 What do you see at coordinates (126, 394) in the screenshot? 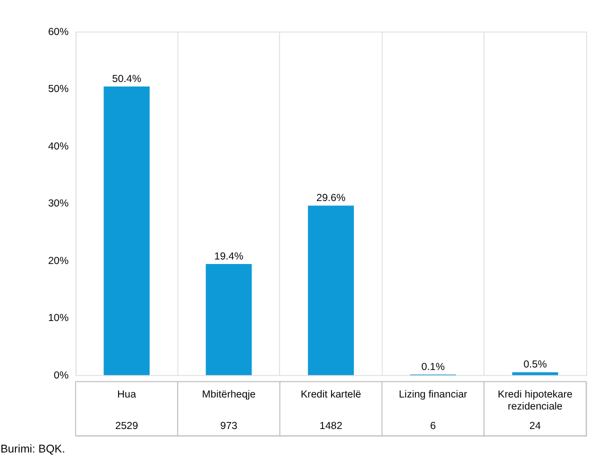
I see `x-tick-label: Hua` at bounding box center [126, 394].